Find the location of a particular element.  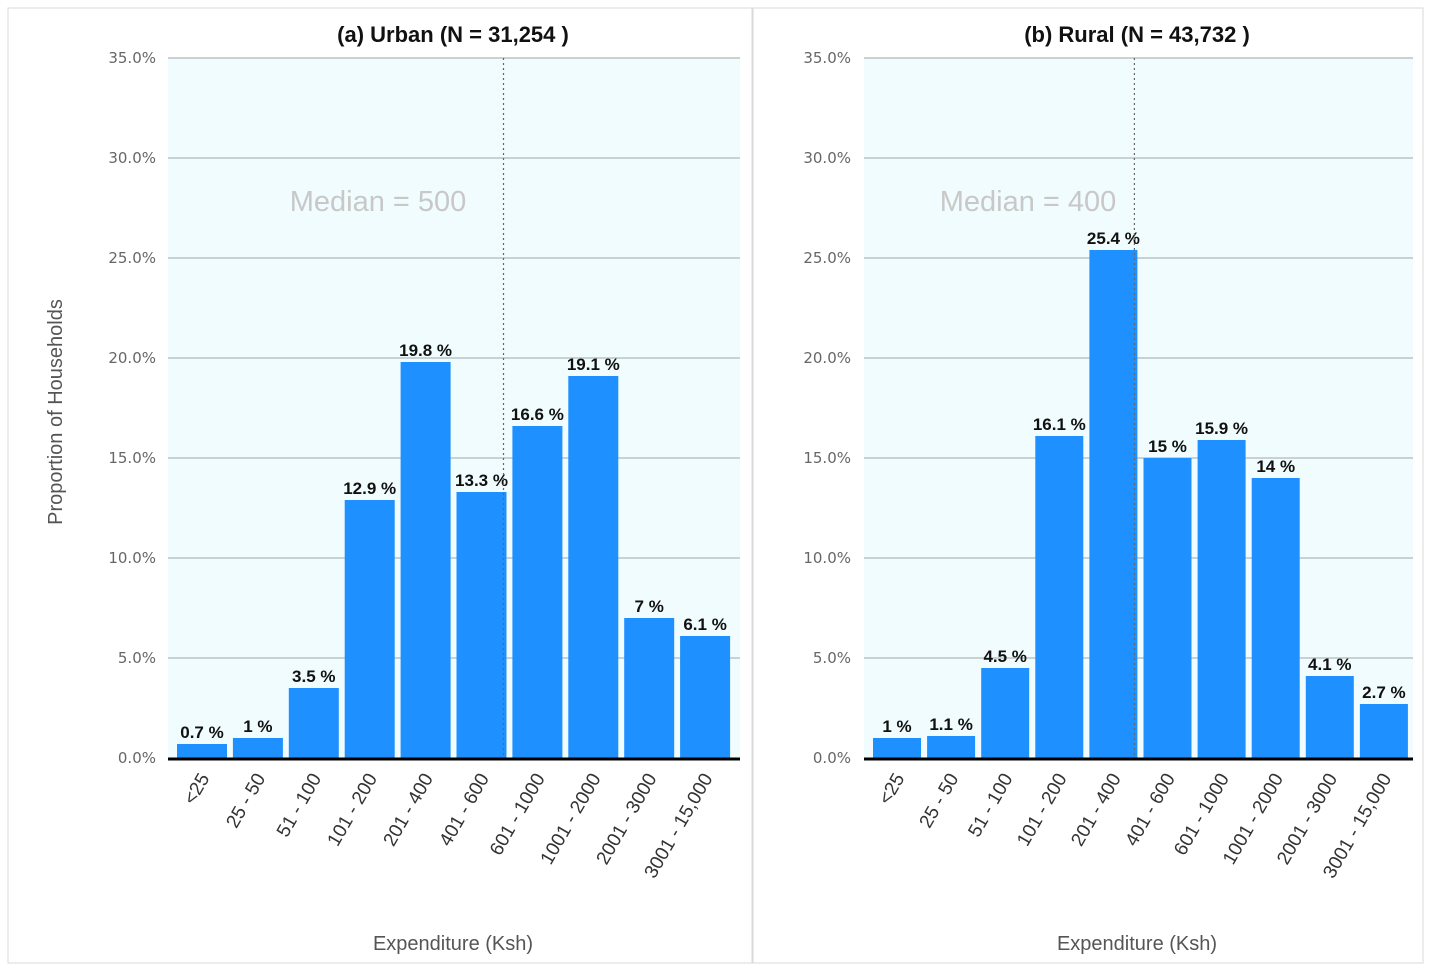

bar-value-label: 12.9 % is located at coordinates (369, 488).